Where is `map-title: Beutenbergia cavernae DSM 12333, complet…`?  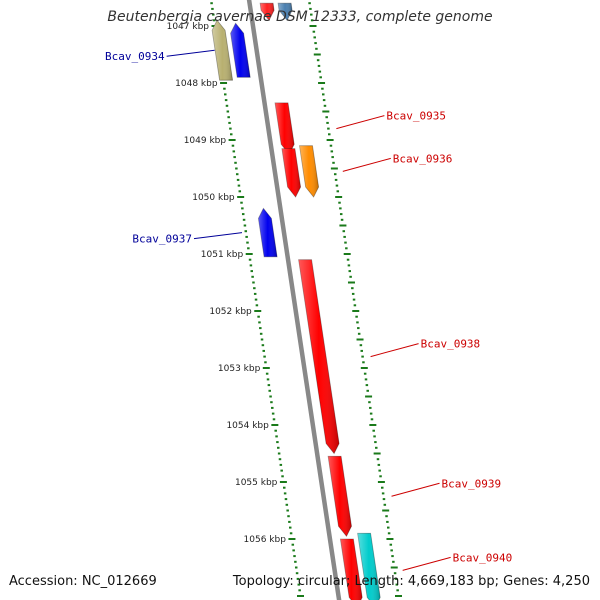
map-title: Beutenbergia cavernae DSM 12333, complet… is located at coordinates (300, 17).